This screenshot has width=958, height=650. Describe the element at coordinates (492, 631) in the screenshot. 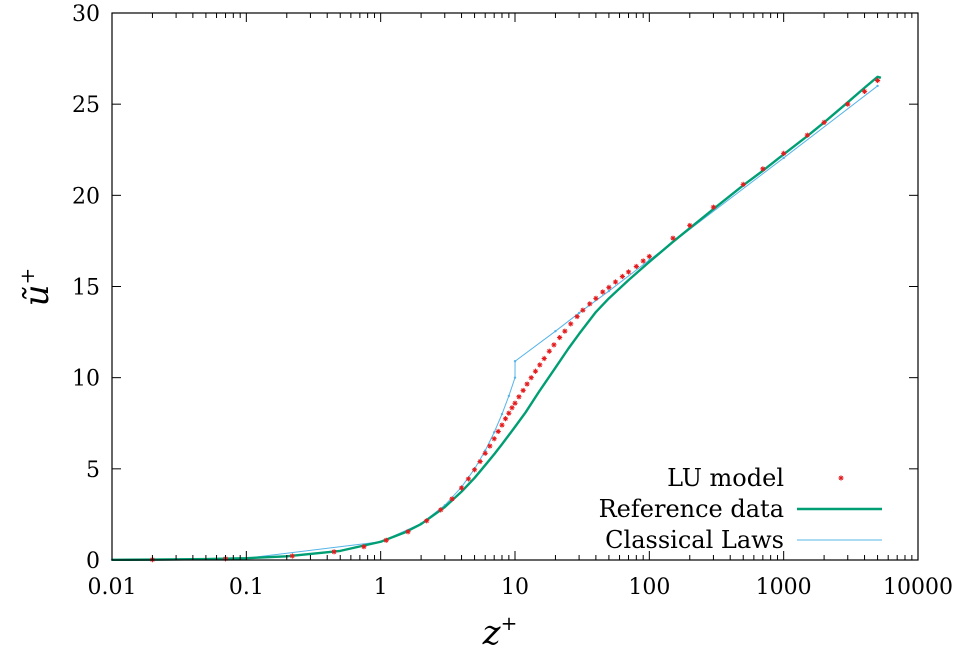

I see `x-axis-title-main: z` at that location.